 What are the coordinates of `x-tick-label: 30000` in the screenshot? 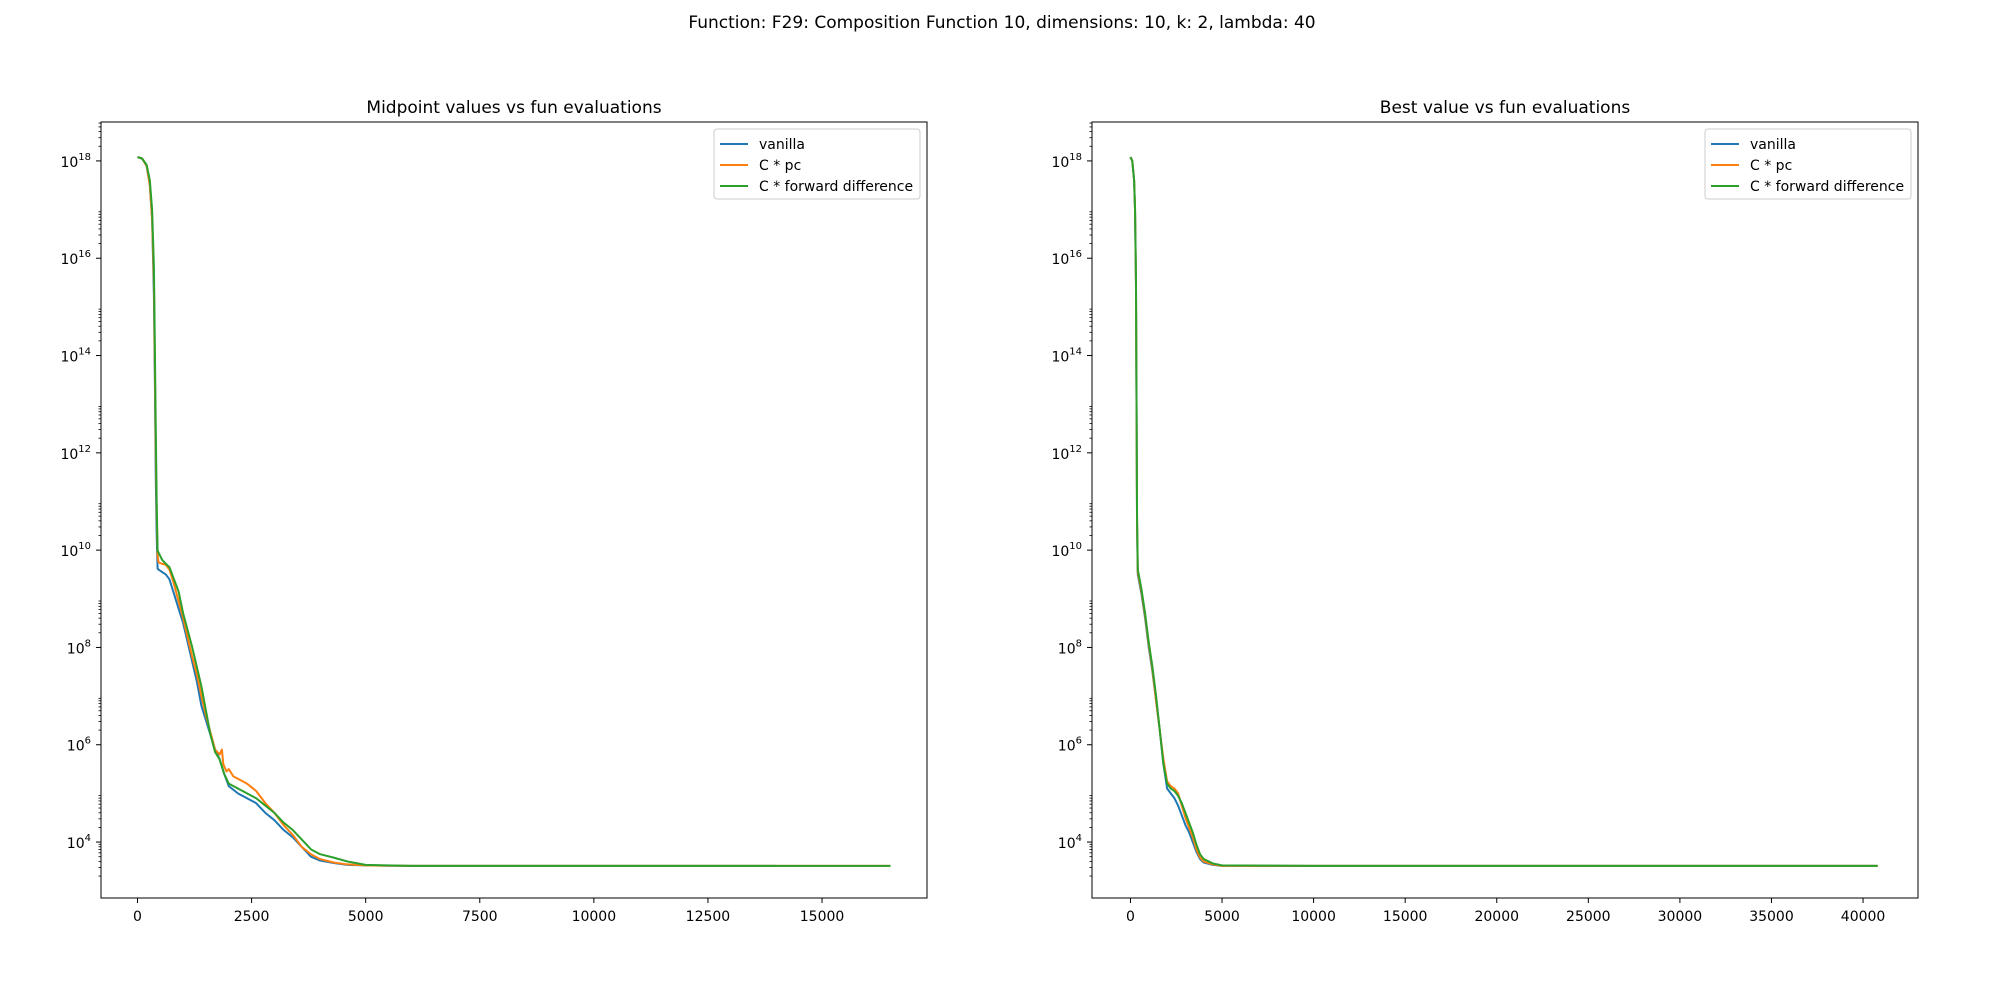 It's located at (1680, 917).